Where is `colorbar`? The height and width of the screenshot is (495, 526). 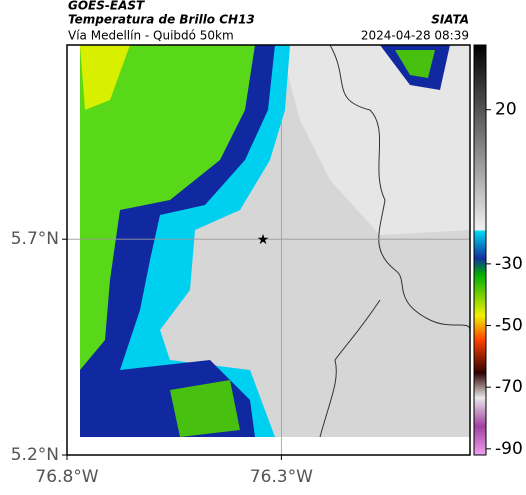
colorbar is located at coordinates (480, 250).